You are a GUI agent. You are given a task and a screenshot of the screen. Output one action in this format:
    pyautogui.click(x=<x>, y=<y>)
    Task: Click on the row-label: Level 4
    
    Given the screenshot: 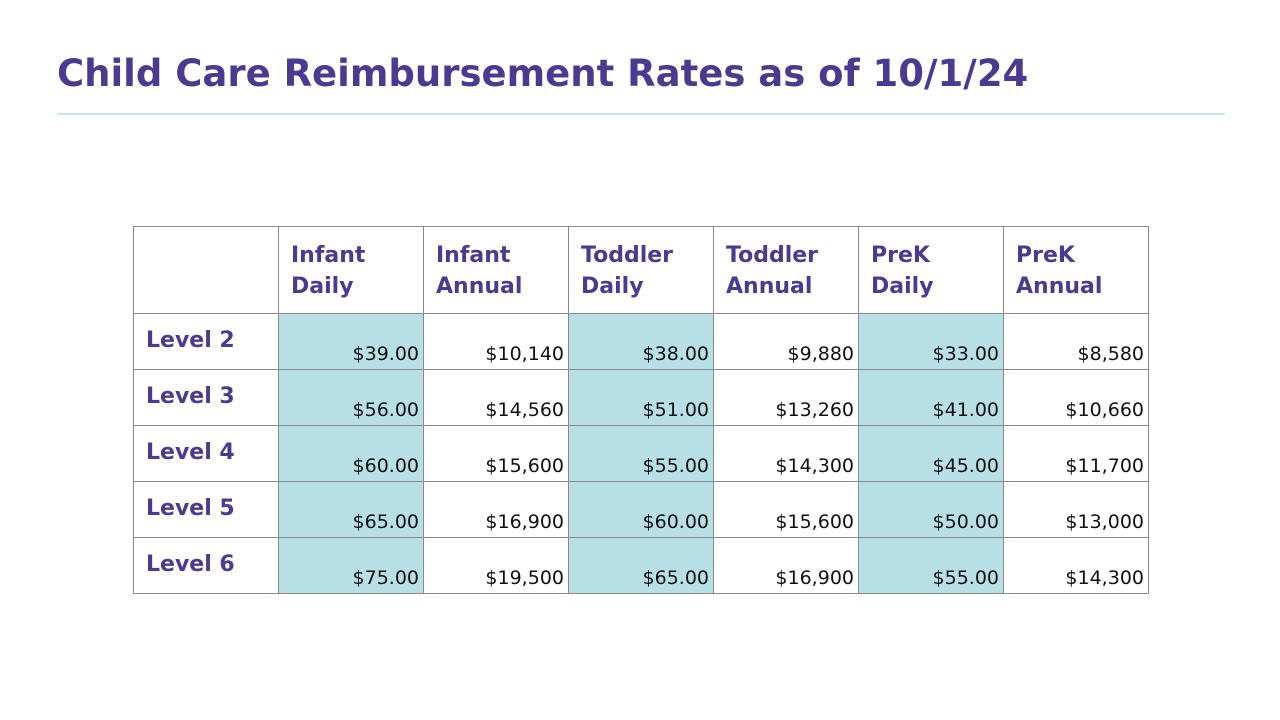 What is the action you would take?
    pyautogui.click(x=206, y=453)
    